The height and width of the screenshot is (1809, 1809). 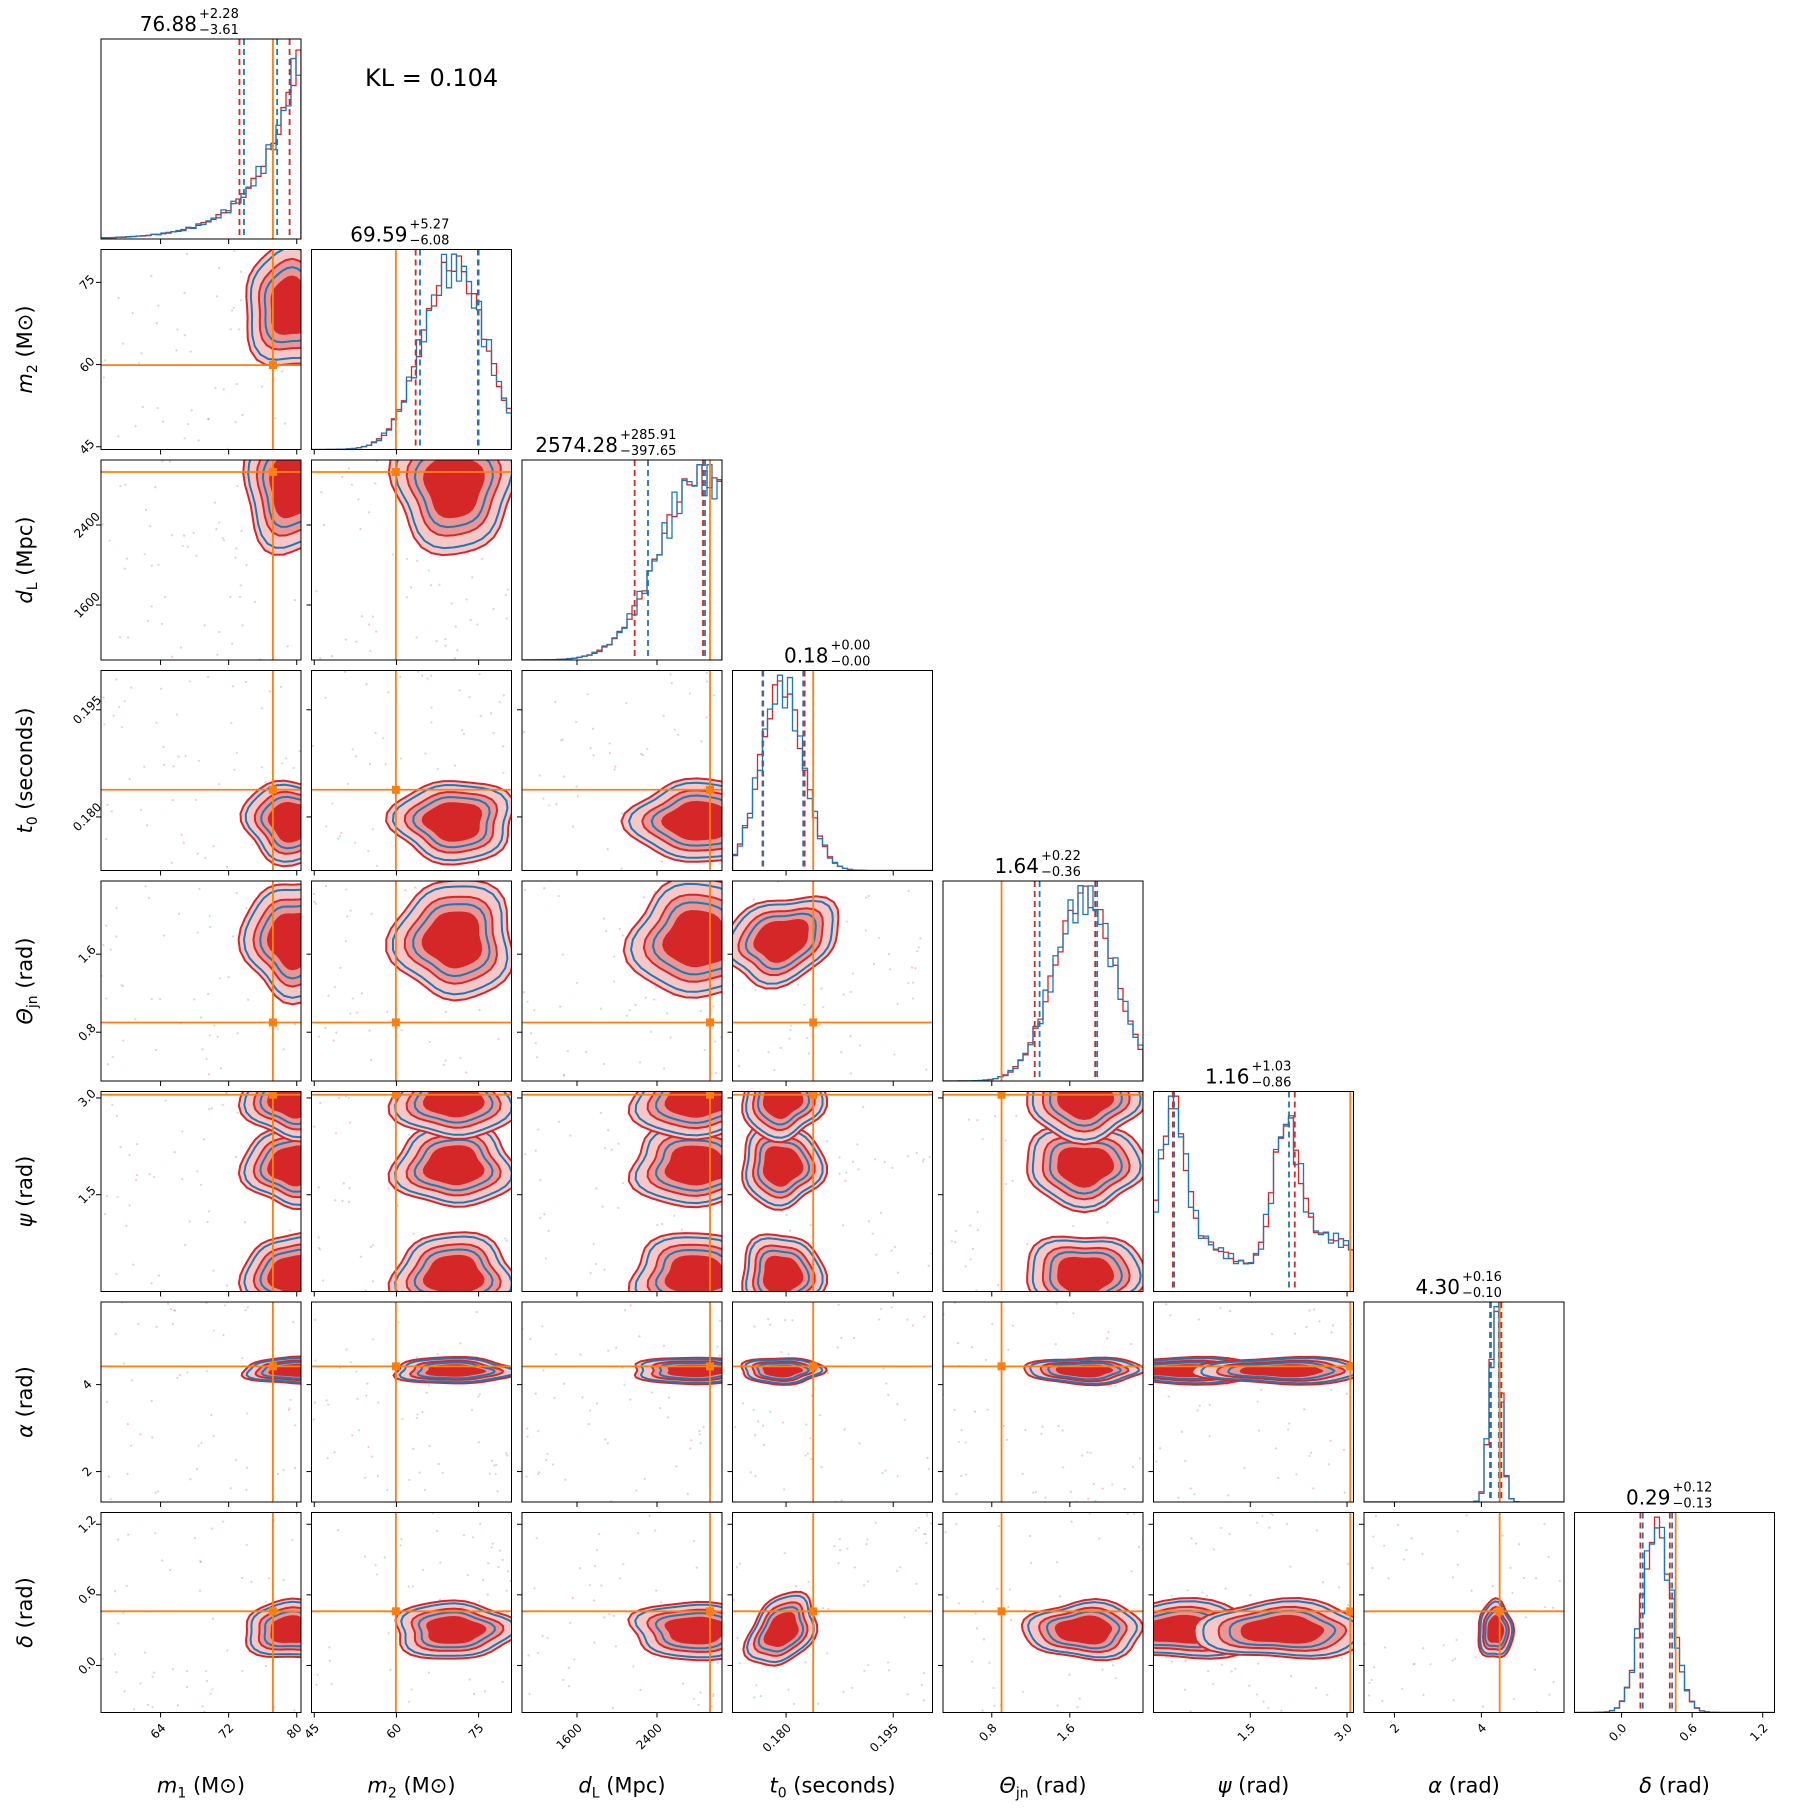 I want to click on hist-m2, so click(x=411, y=349).